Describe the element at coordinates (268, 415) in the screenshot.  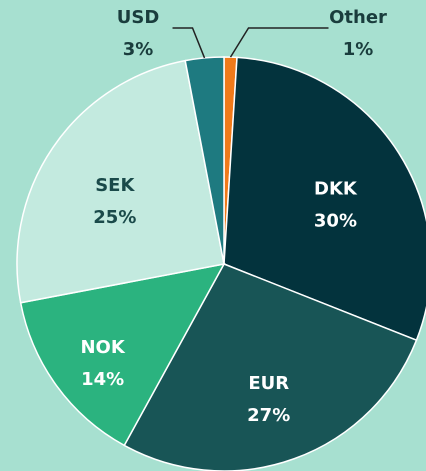
I see `value-label: 27%` at that location.